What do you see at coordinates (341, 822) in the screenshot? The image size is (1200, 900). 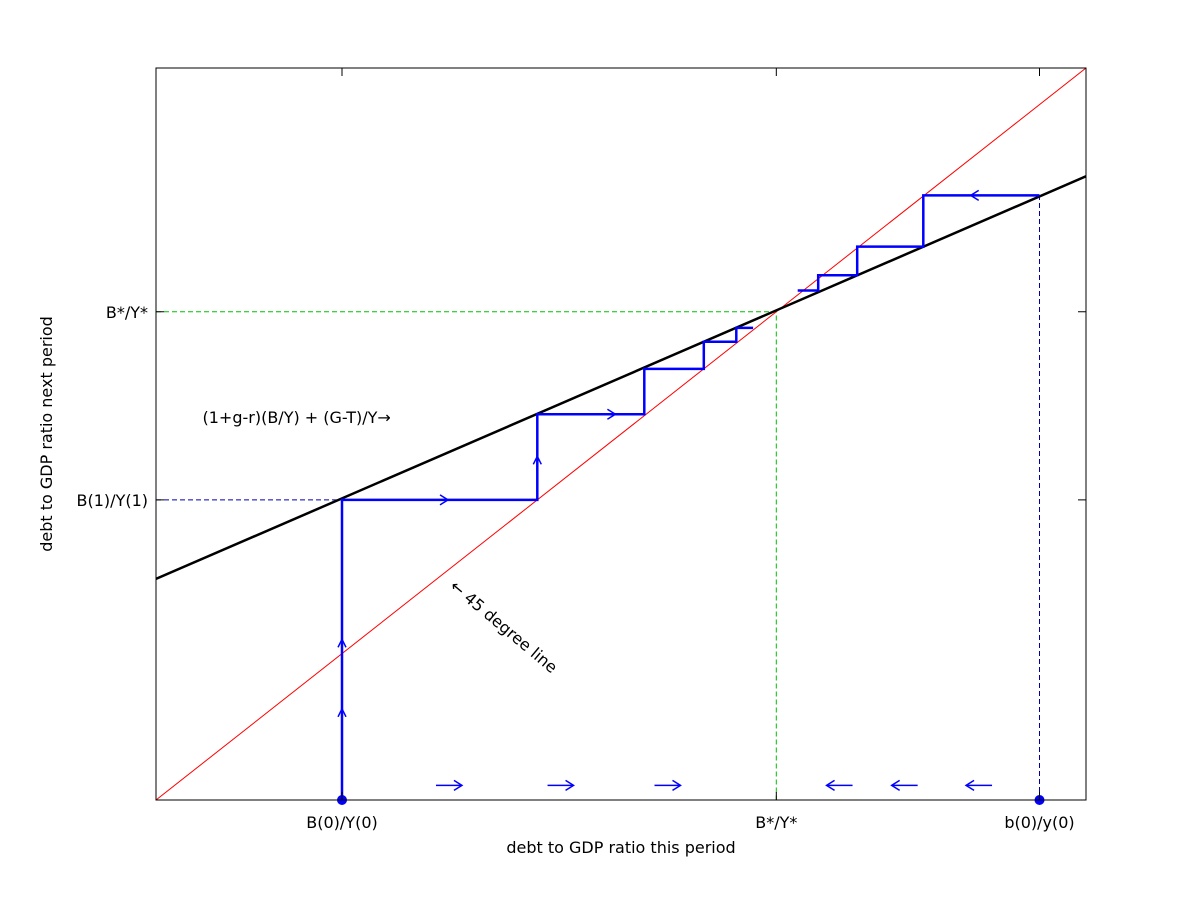 I see `x-tick-label-0: B(0)/Y(0)` at bounding box center [341, 822].